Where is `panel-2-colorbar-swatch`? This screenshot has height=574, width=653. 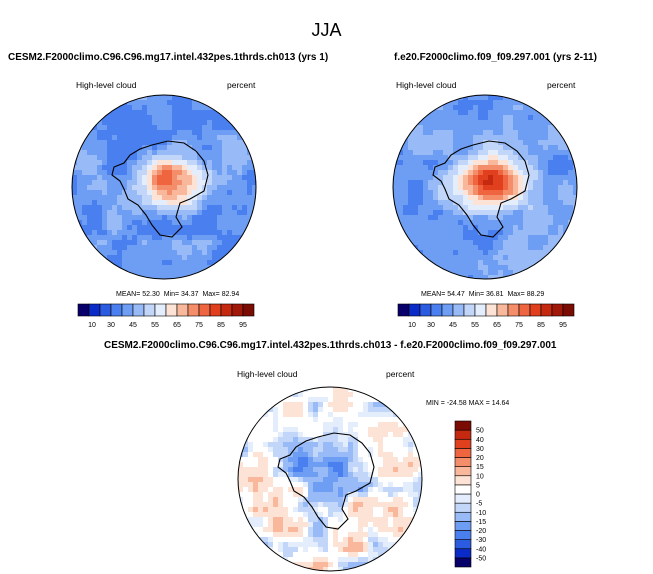
panel-2-colorbar-swatch is located at coordinates (502, 310).